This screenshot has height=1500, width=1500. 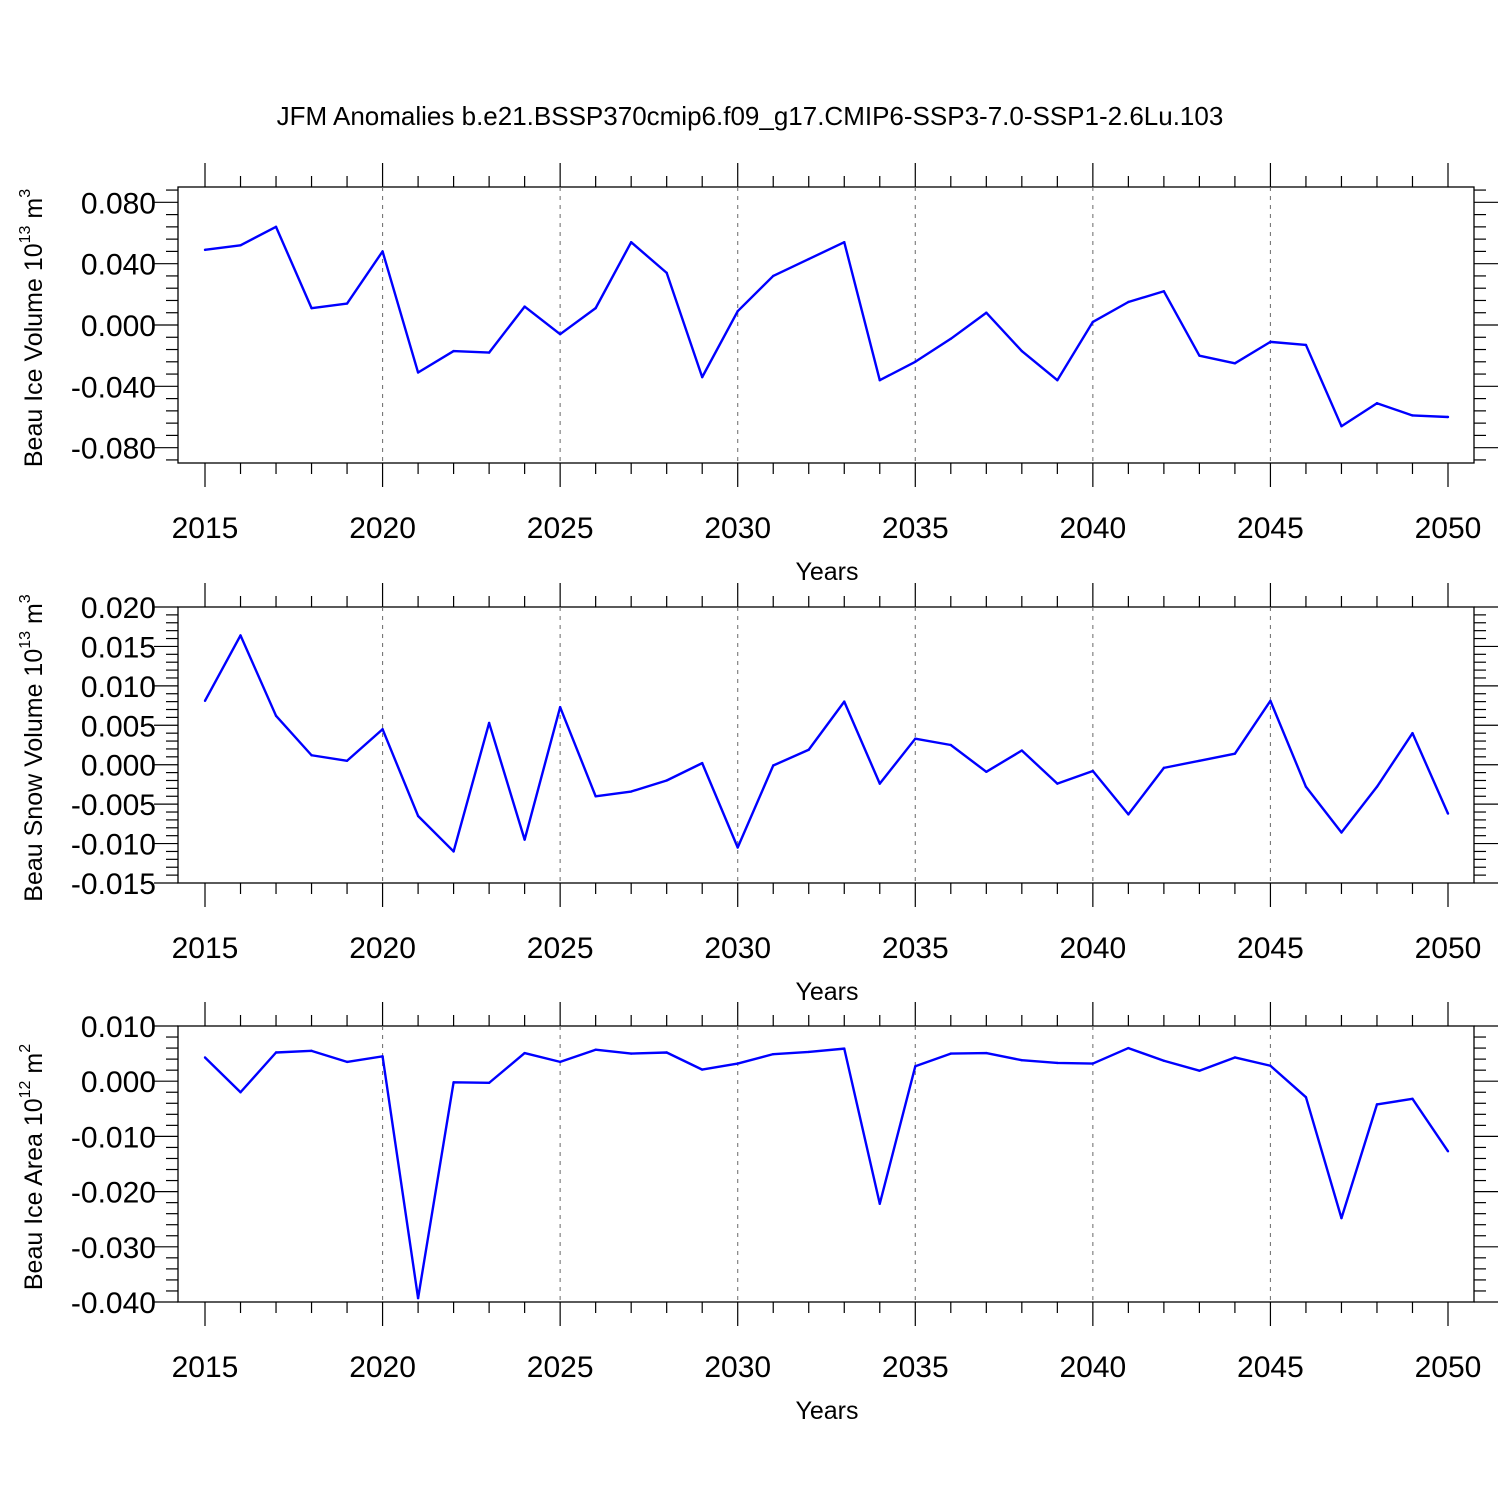 What do you see at coordinates (118, 647) in the screenshot?
I see `y-tick-label: 0.015` at bounding box center [118, 647].